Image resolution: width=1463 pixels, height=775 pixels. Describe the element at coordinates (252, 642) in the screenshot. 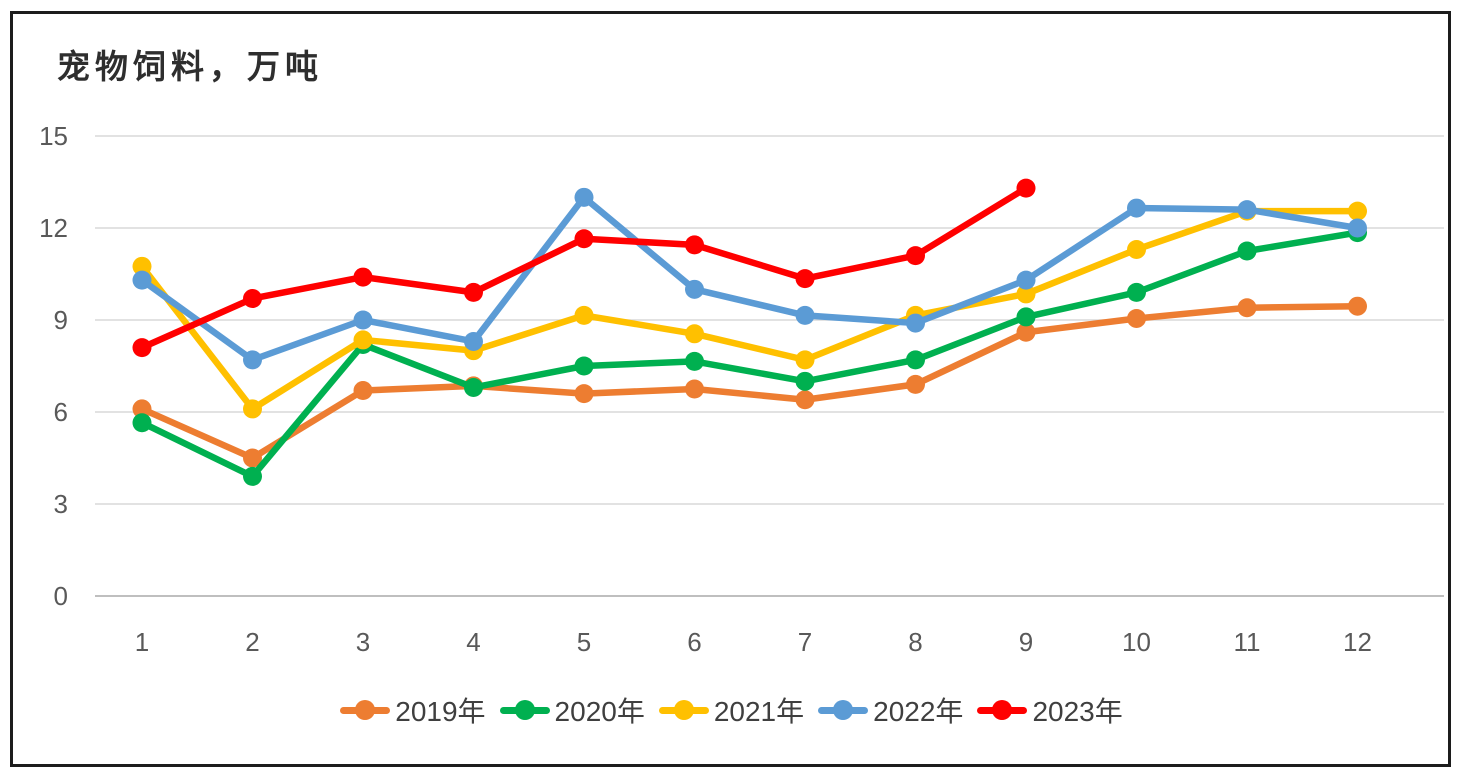

I see `x-tick-label: 2` at that location.